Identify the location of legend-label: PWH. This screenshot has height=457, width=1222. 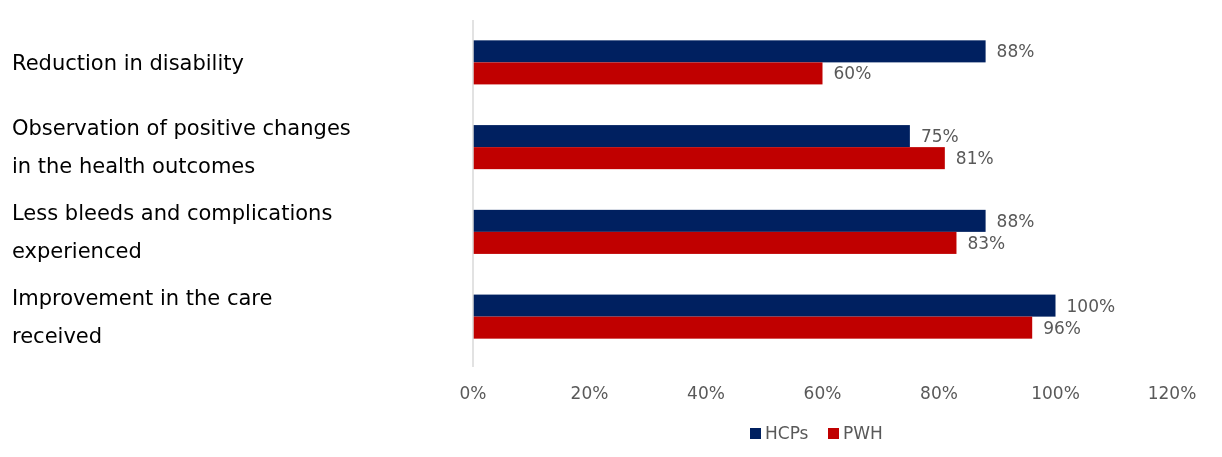
(863, 433).